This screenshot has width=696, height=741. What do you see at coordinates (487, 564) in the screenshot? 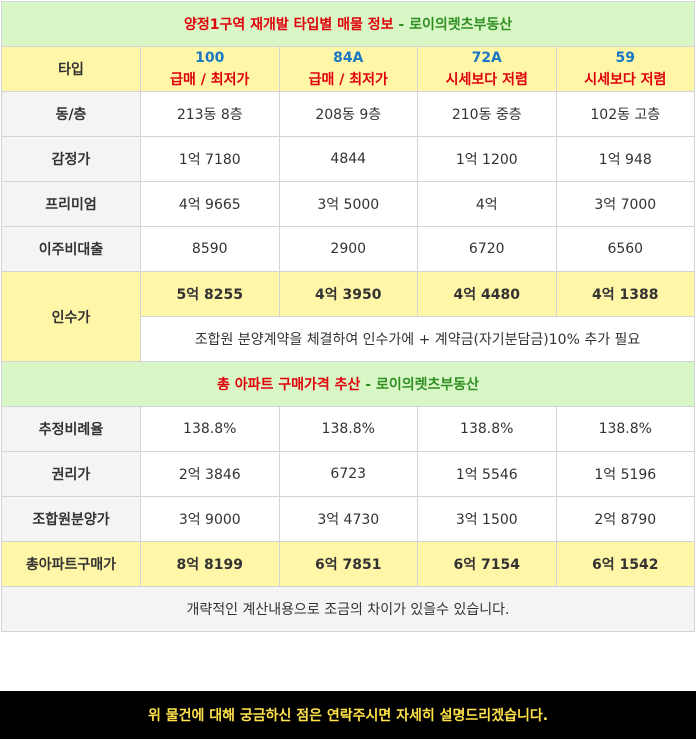
I see `total-value: 6억 7154` at bounding box center [487, 564].